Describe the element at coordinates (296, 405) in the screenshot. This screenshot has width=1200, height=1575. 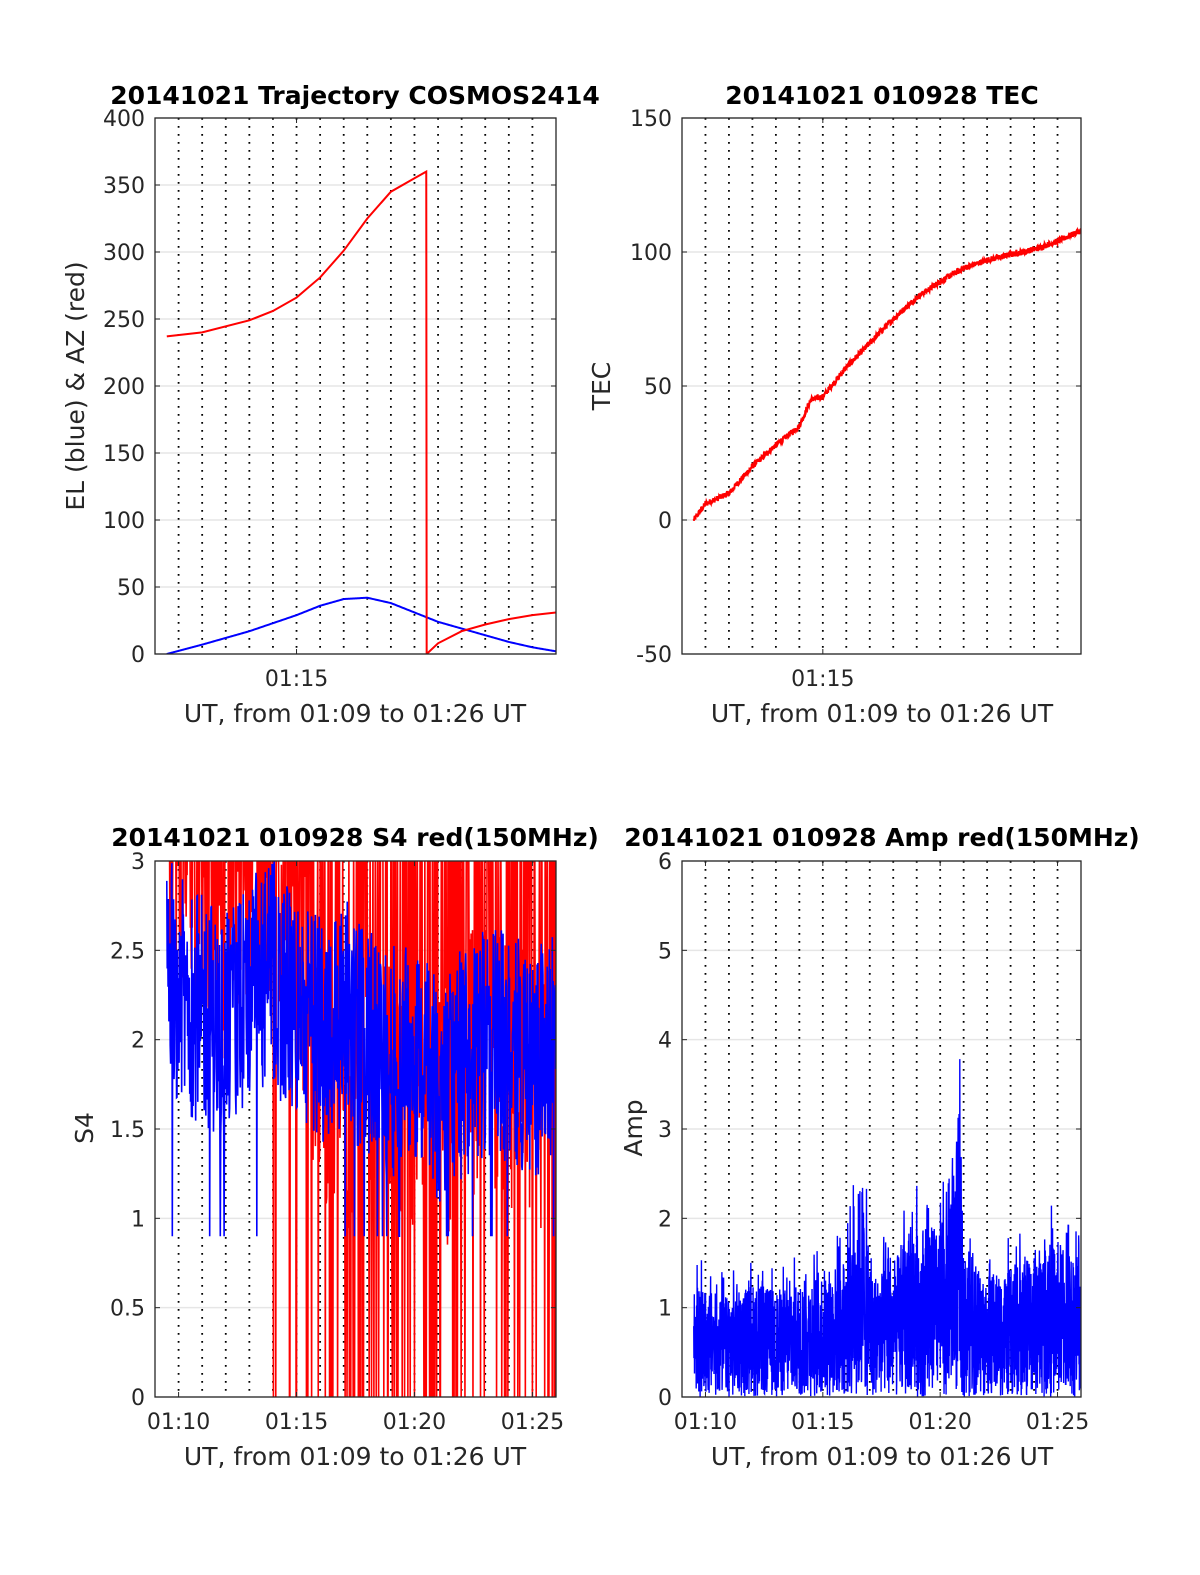
I see `trajectory-x-ticks: 01:15` at that location.